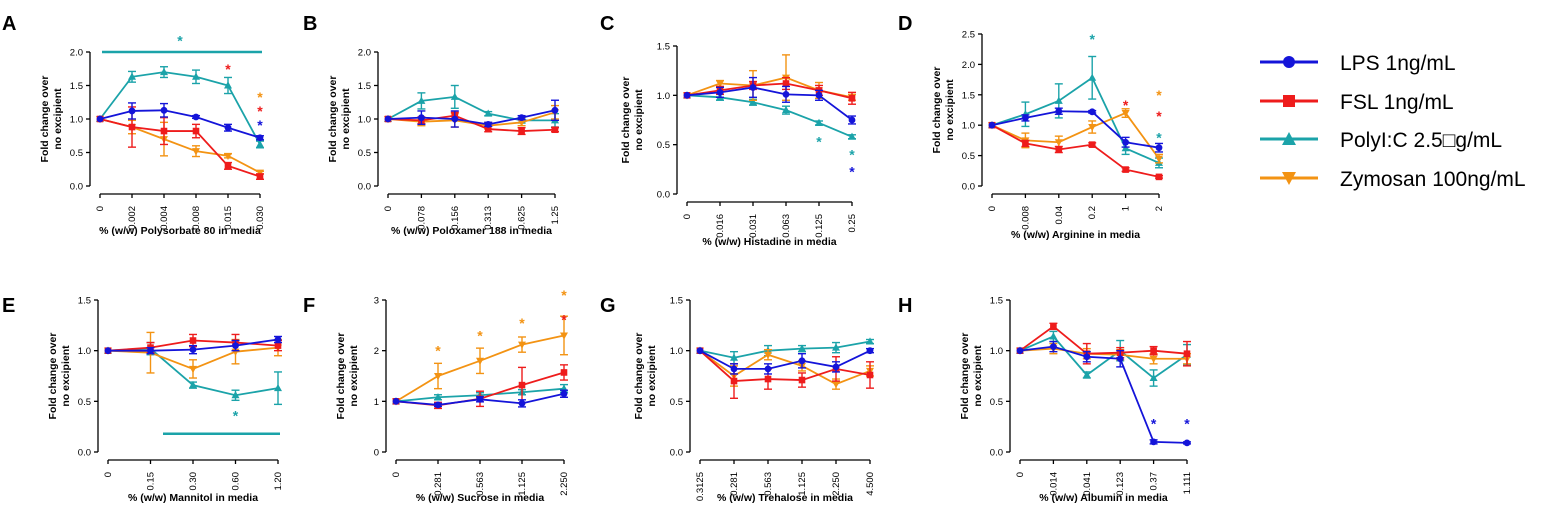 This screenshot has height=515, width=1559. I want to click on x-axis-label: % (w/w) Trehalose in media, so click(785, 498).